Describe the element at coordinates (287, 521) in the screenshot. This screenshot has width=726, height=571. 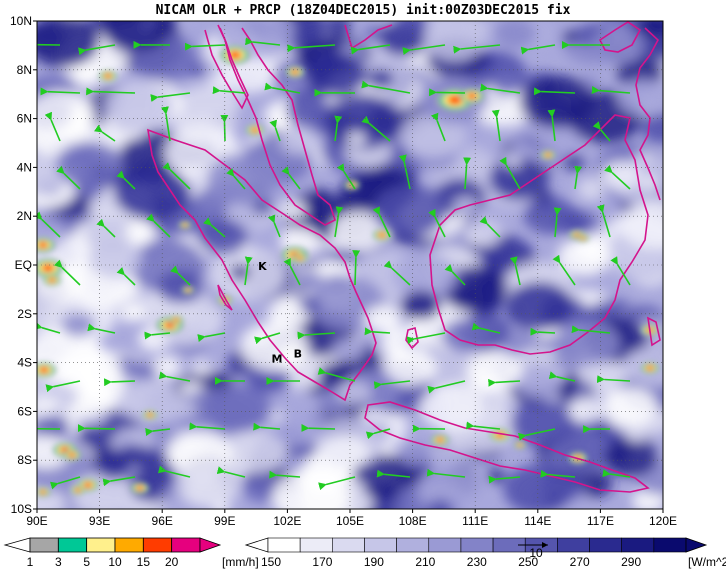
I see `lon-tick-label: 102E` at that location.